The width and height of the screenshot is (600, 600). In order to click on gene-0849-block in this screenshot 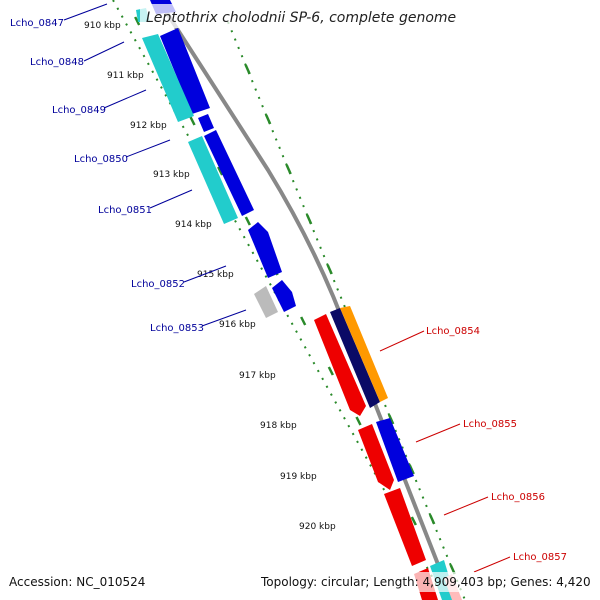, I will do `click(206, 123)`.